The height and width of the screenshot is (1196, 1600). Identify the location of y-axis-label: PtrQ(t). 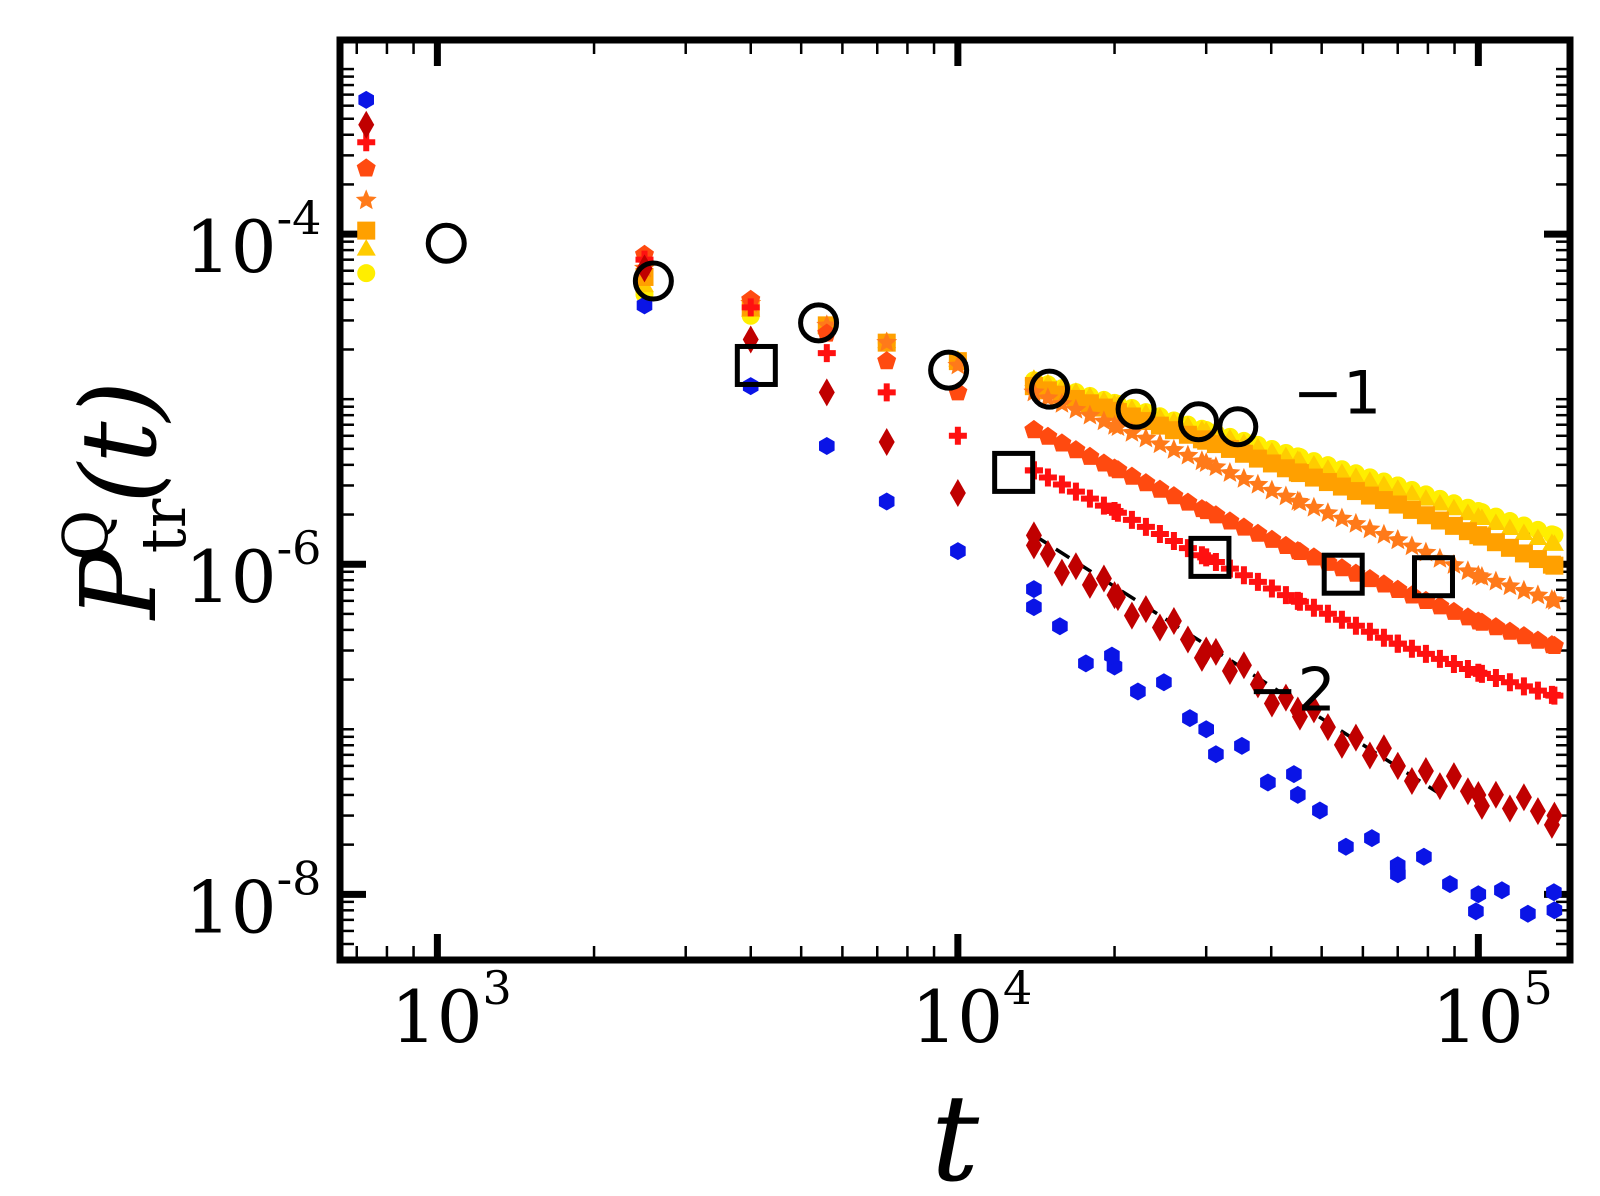
(124, 501).